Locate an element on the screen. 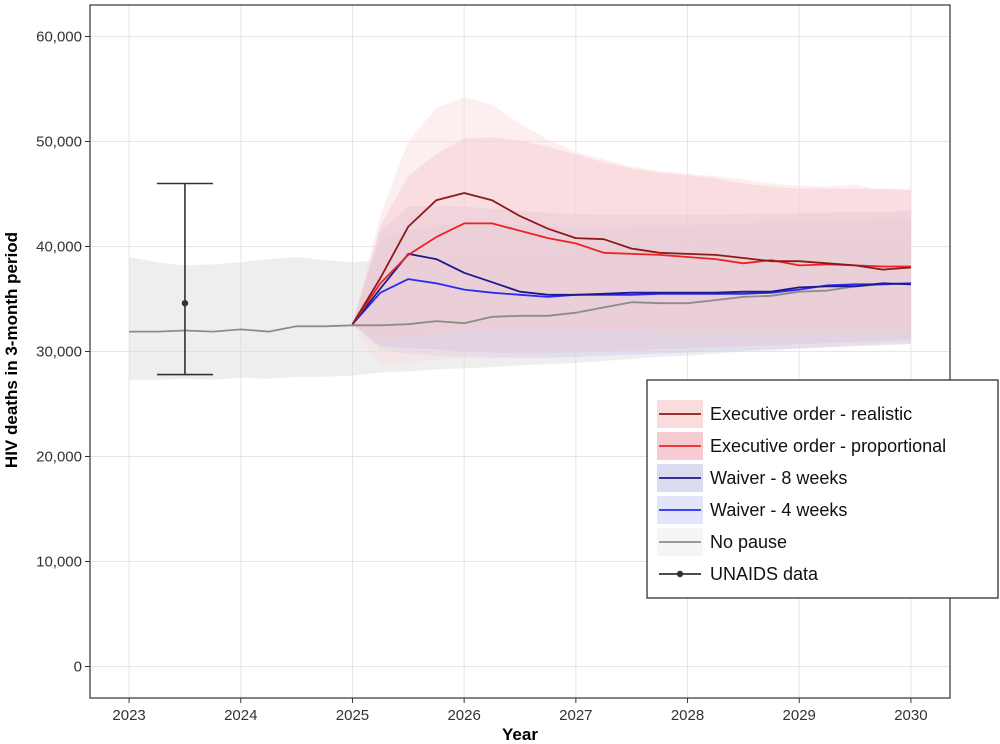 The width and height of the screenshot is (1000, 744). x-tick-label: 2023 is located at coordinates (128, 715).